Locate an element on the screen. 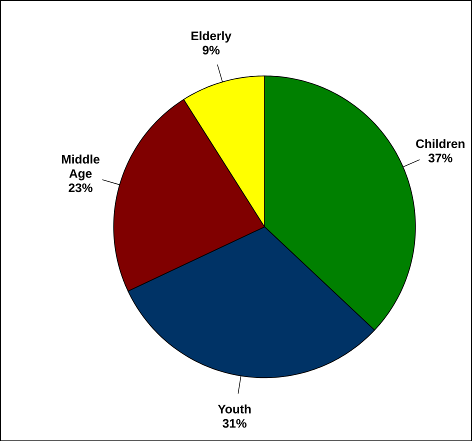  slice-label: Children is located at coordinates (440, 143).